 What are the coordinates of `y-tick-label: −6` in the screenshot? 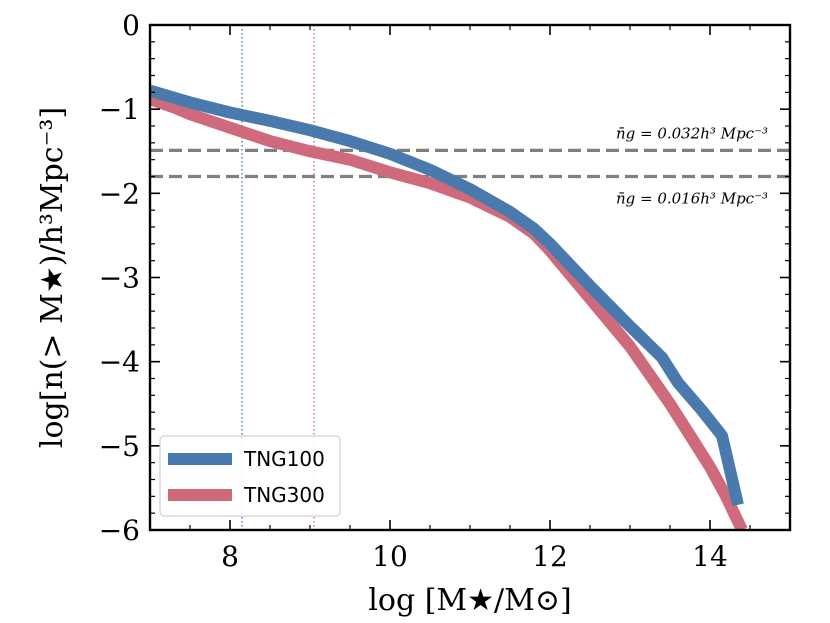 It's located at (119, 530).